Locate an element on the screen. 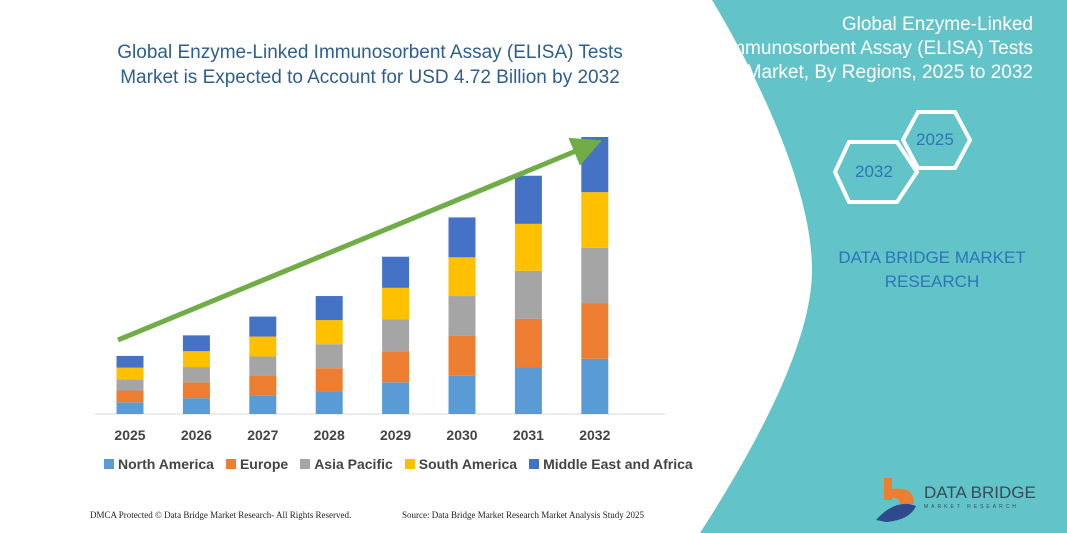 The height and width of the screenshot is (533, 1067). legend-label: Middle East and Africa is located at coordinates (618, 464).